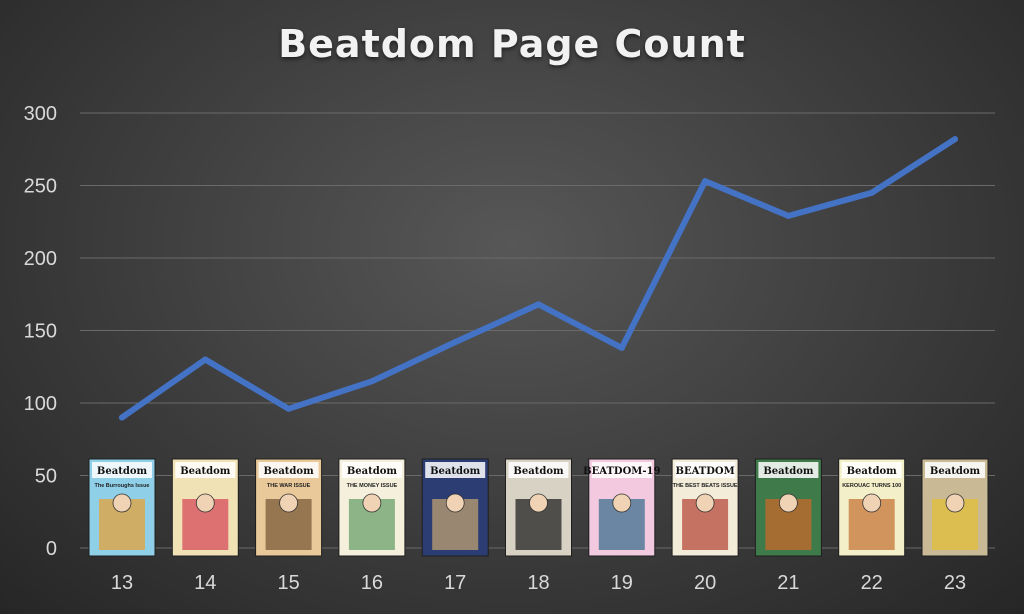 This screenshot has height=614, width=1024. I want to click on chart-title: Beatdom Page Count, so click(512, 44).